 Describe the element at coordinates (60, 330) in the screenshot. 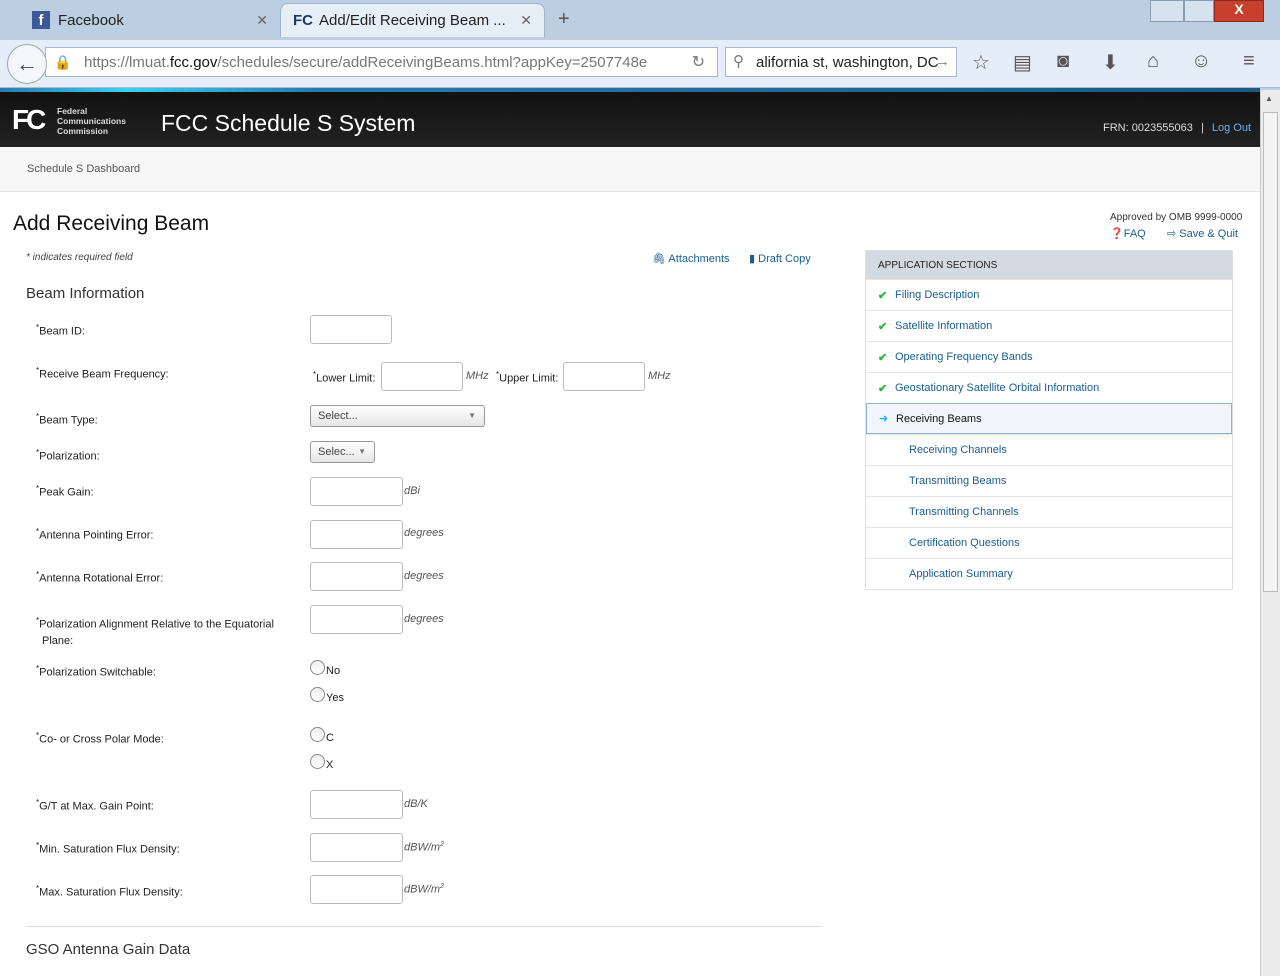

I see `beam-id-label: *Beam ID:` at that location.